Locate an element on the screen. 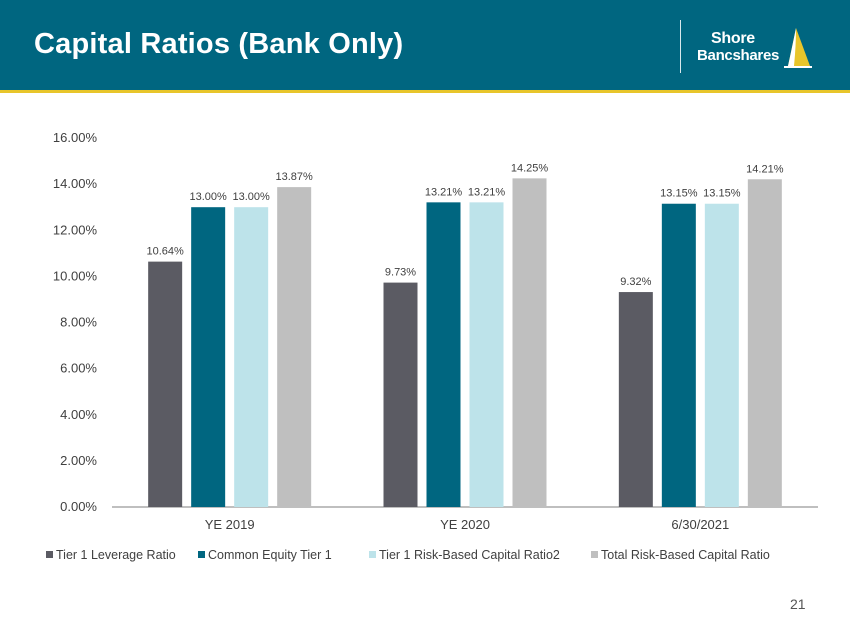 The width and height of the screenshot is (850, 638). data-label: 14.25% is located at coordinates (530, 168).